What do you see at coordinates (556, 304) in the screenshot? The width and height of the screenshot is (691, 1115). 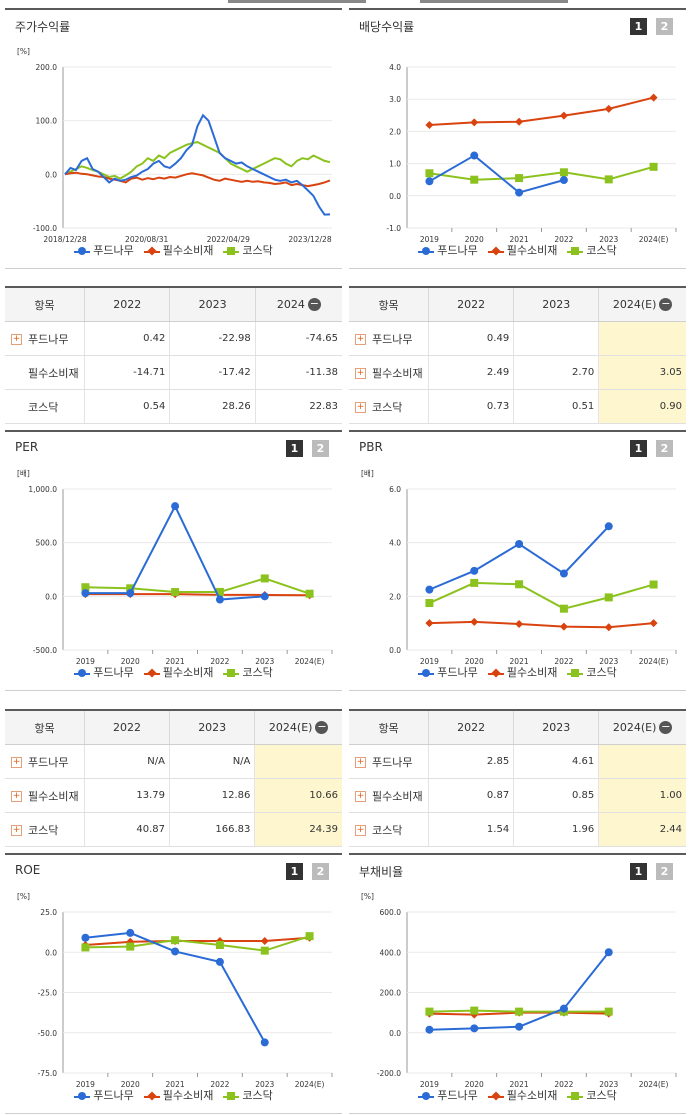 I see `column-header: 2023` at bounding box center [556, 304].